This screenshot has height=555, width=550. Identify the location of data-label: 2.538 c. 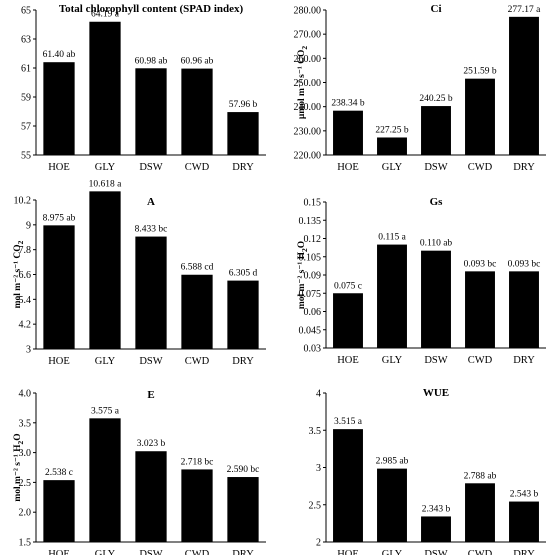
(59, 473).